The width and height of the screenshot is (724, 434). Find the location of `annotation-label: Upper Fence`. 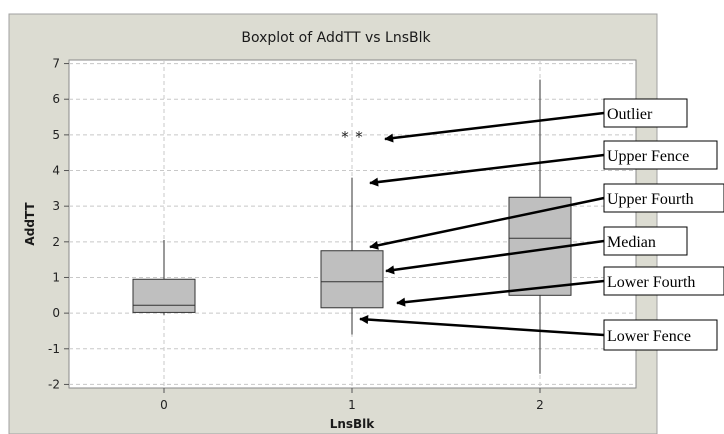

annotation-label: Upper Fence is located at coordinates (648, 156).